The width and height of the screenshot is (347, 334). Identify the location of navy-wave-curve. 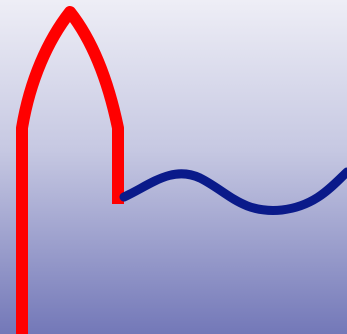
(233, 191).